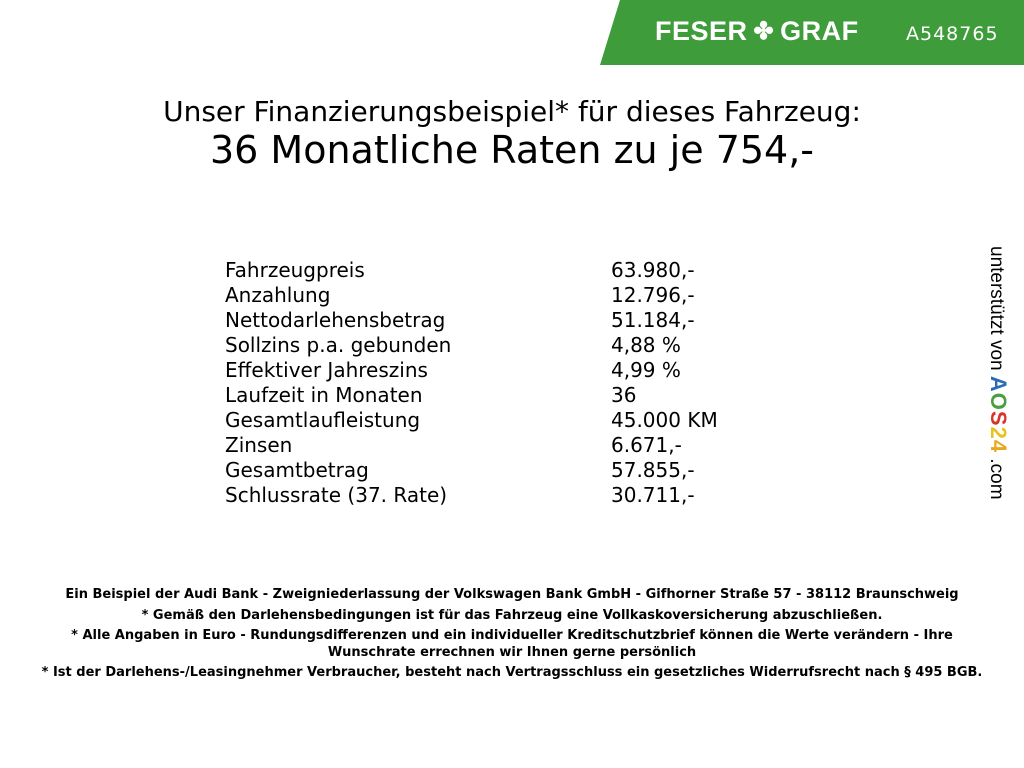 The image size is (1024, 768). I want to click on table-row: Gesamtlaufleistung 45.000 KM, so click(471, 420).